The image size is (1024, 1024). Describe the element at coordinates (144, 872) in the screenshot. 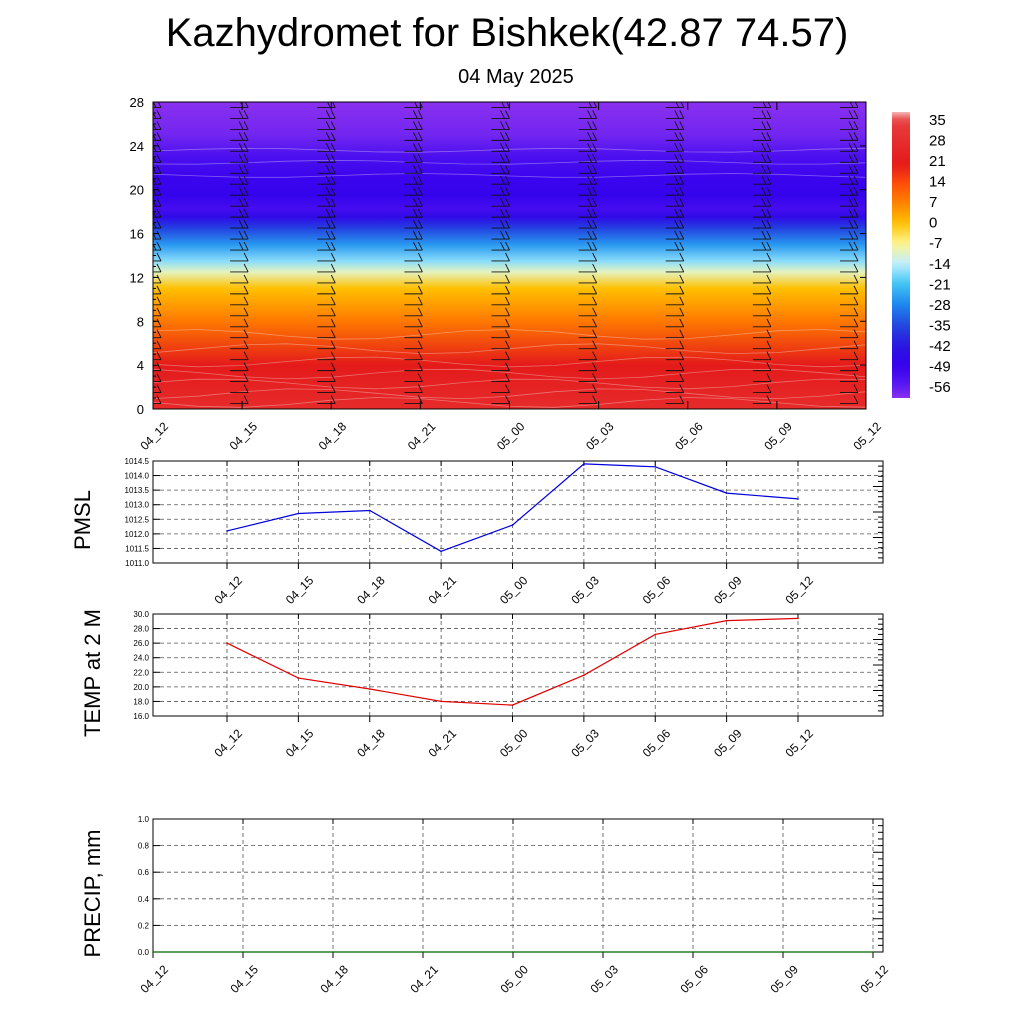

I see `y-tick-label: 0.6` at that location.